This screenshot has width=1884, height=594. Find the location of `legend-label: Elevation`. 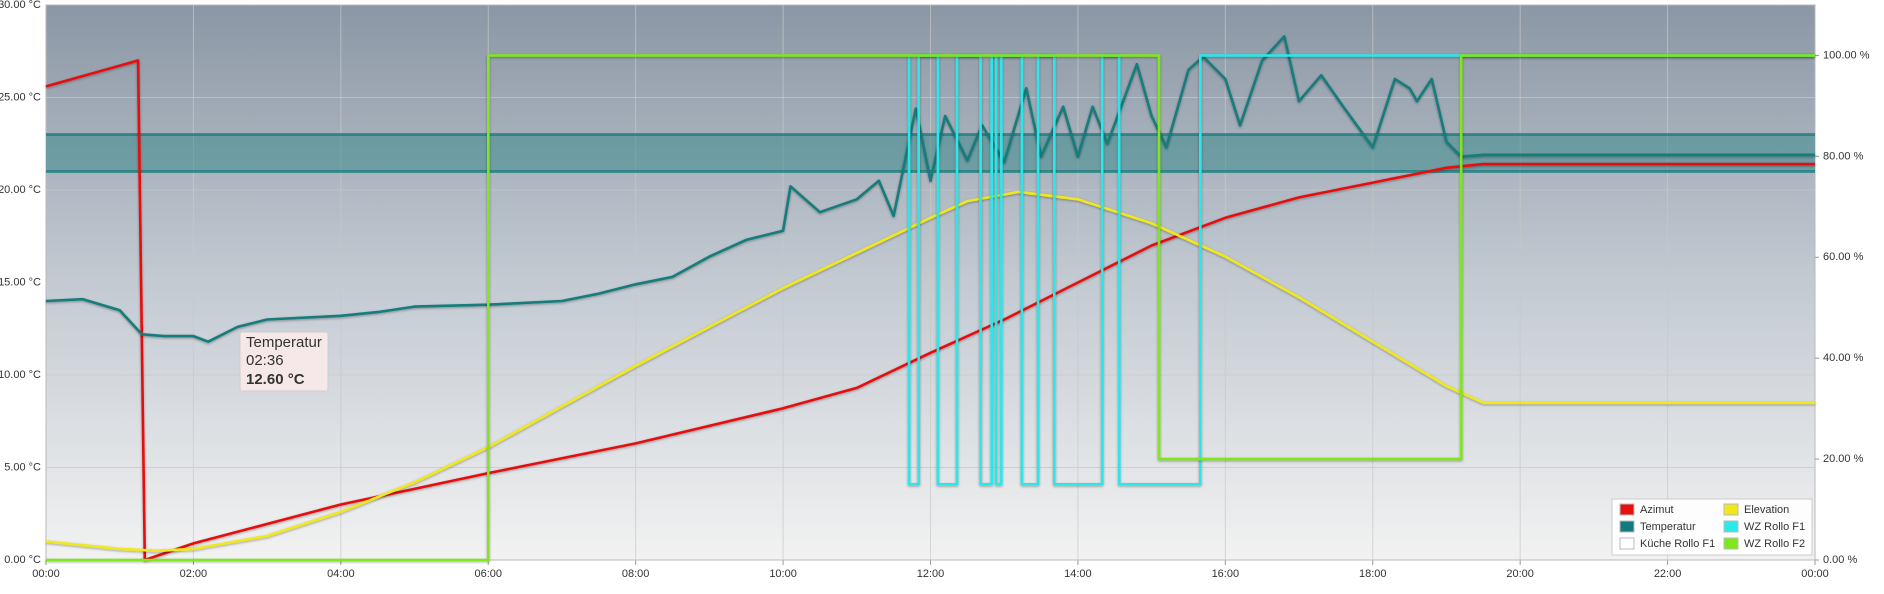

legend-label: Elevation is located at coordinates (1766, 510).